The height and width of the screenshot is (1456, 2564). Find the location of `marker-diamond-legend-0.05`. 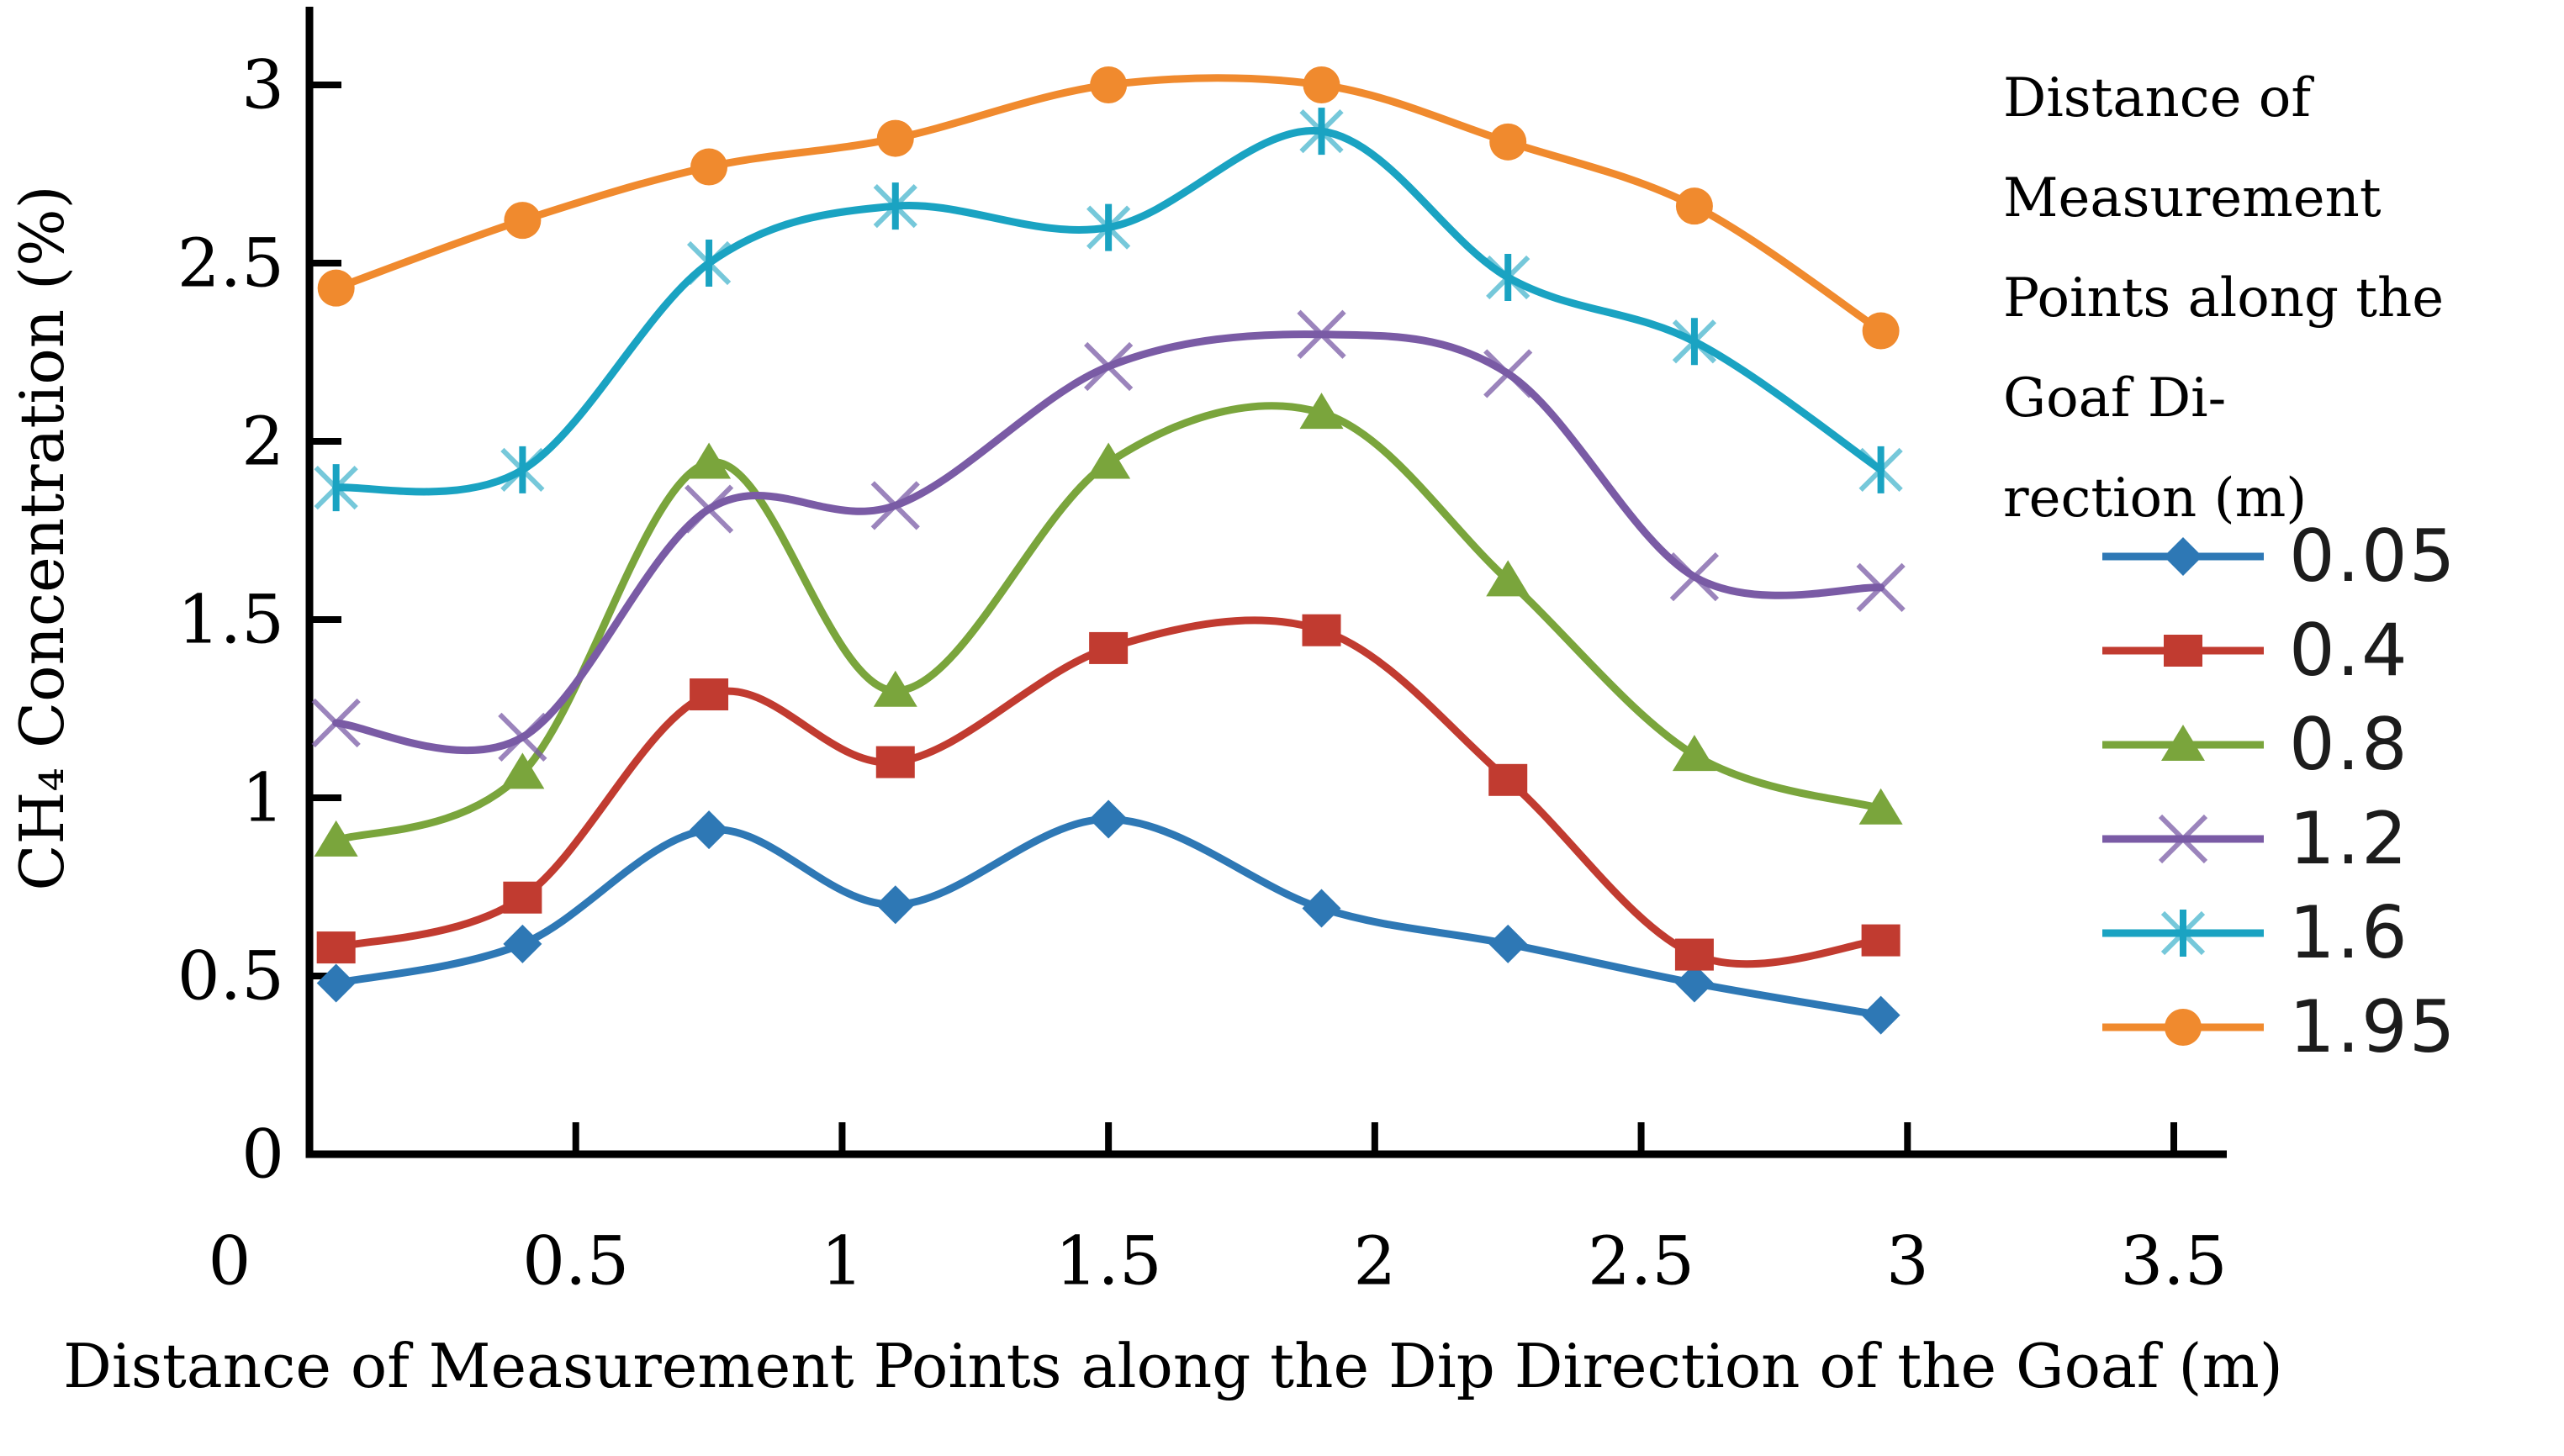

marker-diamond-legend-0.05 is located at coordinates (2183, 556).